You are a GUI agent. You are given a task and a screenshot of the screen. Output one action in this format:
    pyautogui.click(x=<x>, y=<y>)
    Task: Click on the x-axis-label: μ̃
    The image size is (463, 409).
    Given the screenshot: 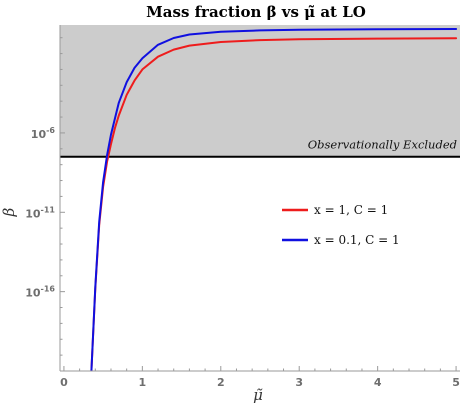 What is the action you would take?
    pyautogui.click(x=258, y=395)
    